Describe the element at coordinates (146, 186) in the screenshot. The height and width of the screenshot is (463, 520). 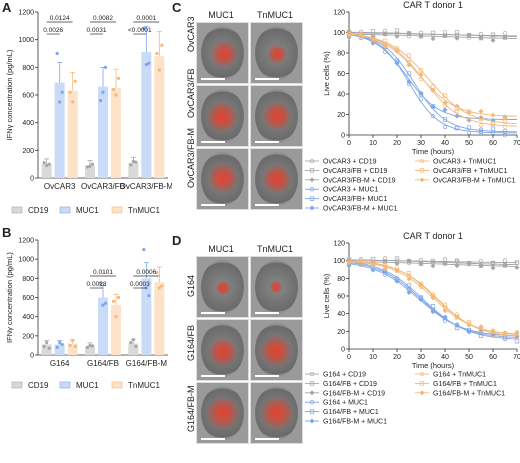
I see `category-label: OvCAR3/FB-M` at that location.